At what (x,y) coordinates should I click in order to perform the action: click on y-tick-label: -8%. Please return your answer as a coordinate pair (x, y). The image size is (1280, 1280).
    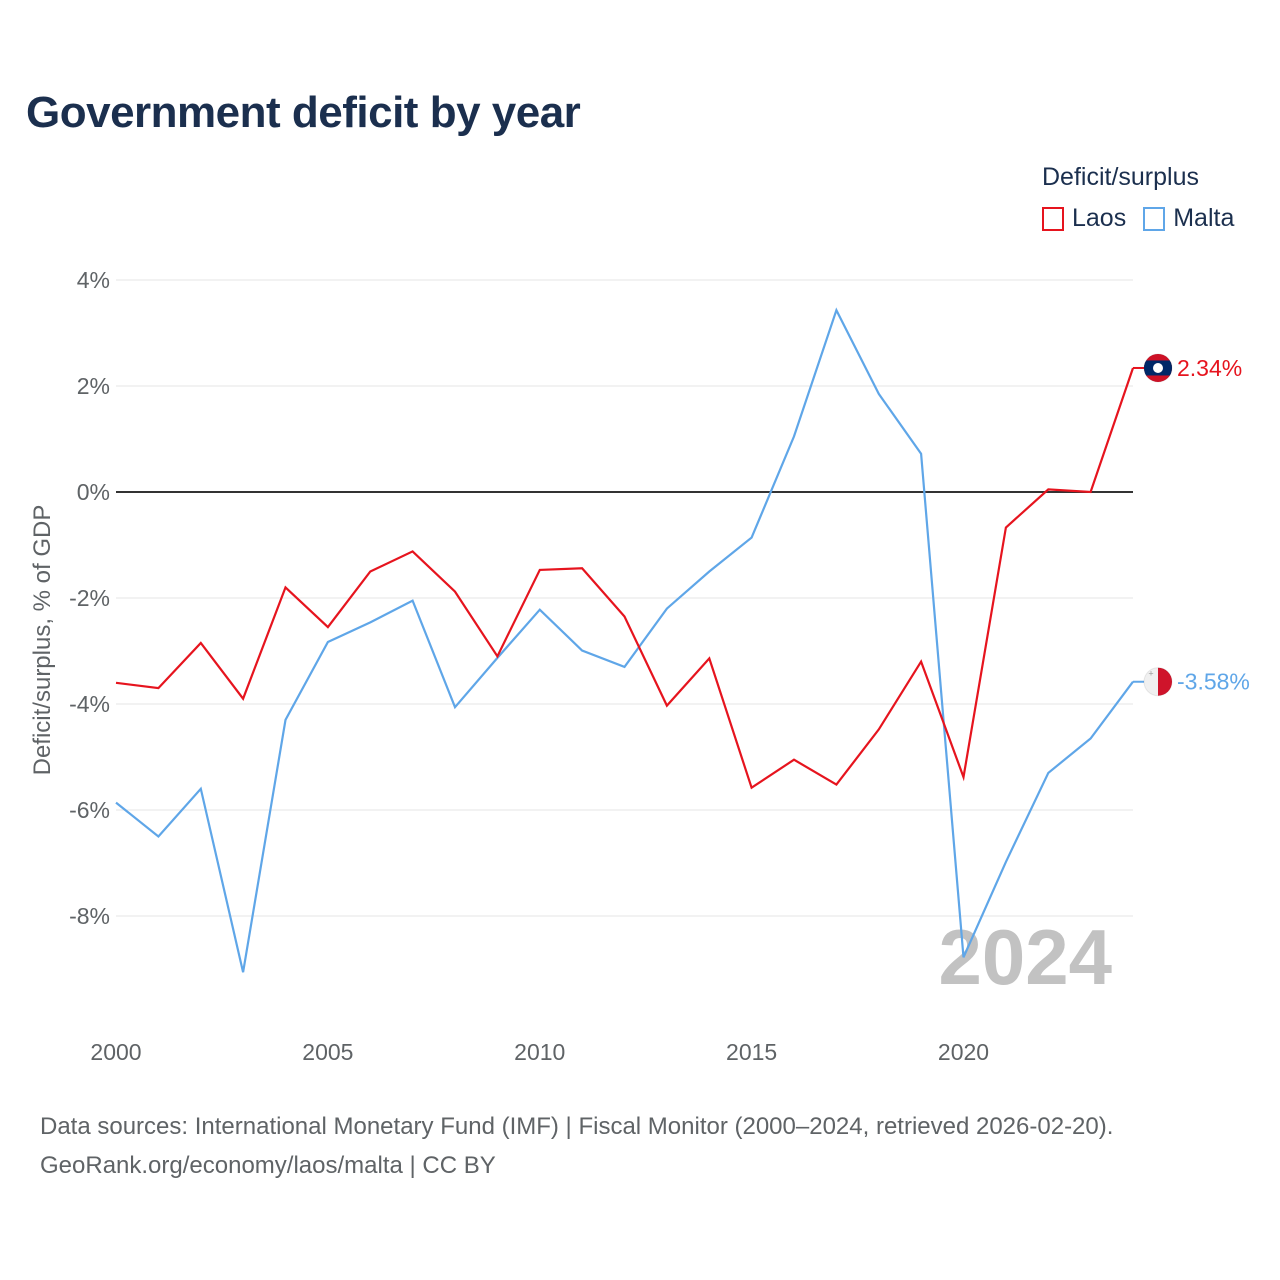
    Looking at the image, I should click on (89, 916).